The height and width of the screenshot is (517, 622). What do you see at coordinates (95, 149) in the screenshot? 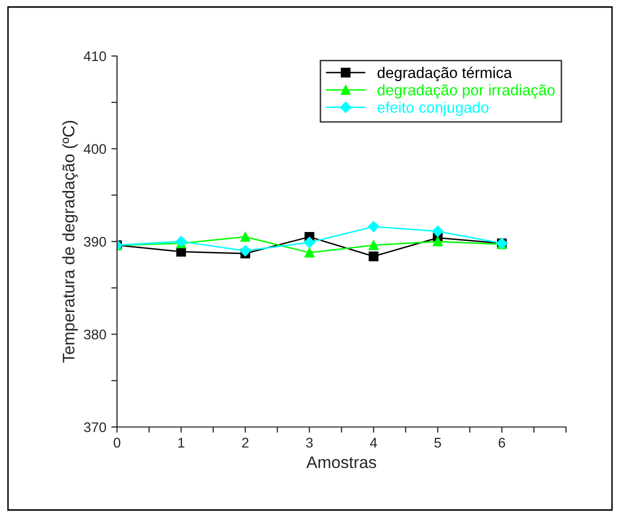
I see `y-tick-label: 400` at bounding box center [95, 149].